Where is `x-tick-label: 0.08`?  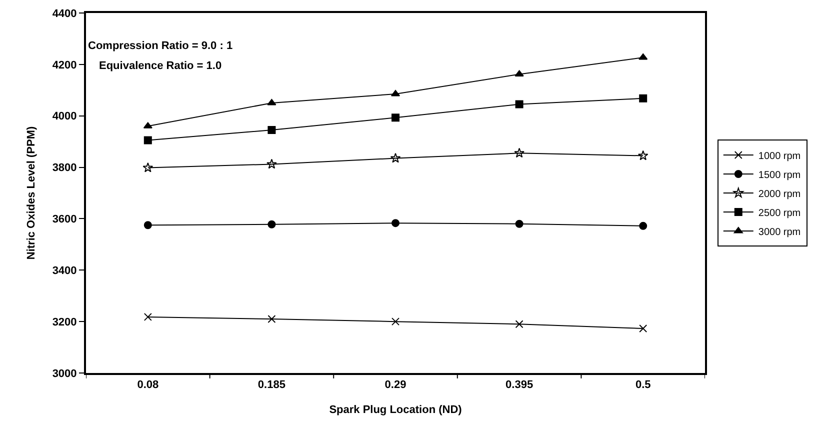 x-tick-label: 0.08 is located at coordinates (148, 385).